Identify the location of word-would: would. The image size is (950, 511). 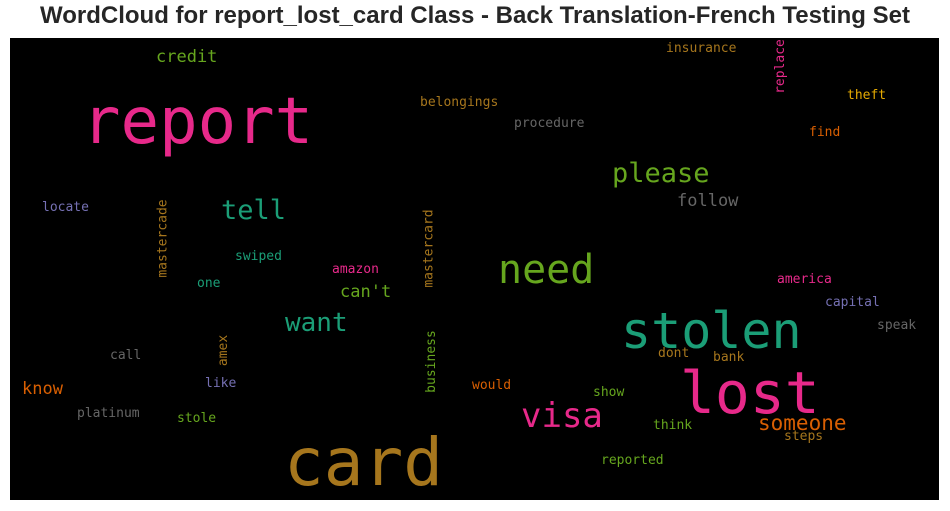
(492, 385).